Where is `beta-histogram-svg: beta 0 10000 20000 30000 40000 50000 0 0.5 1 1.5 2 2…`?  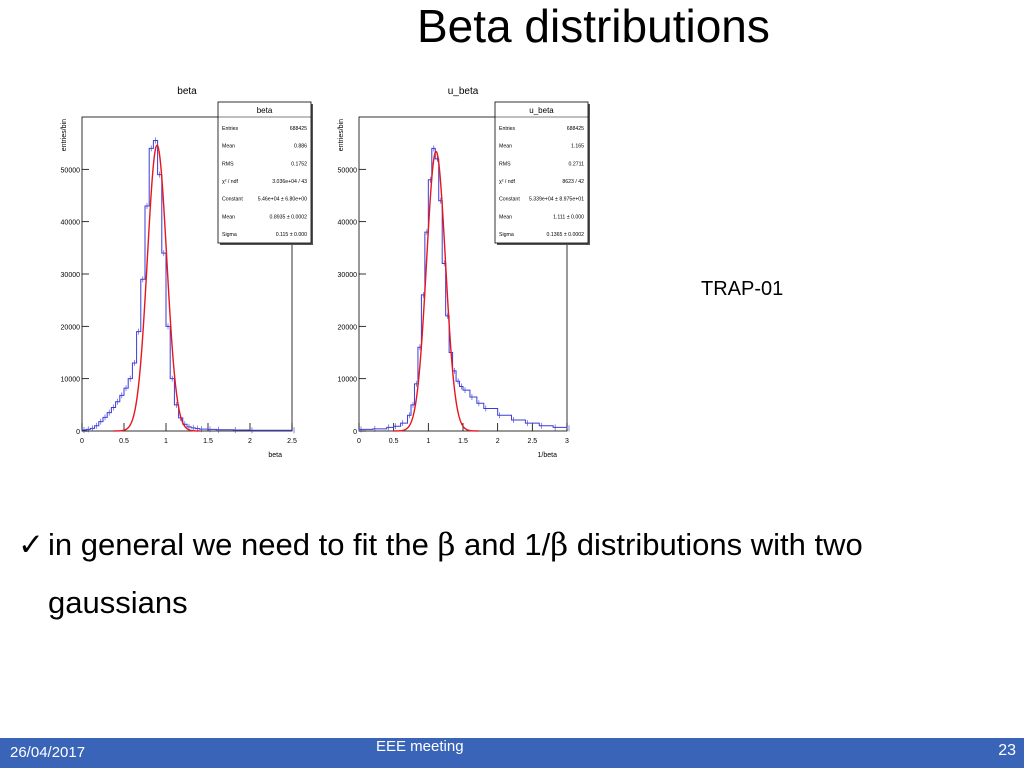
beta-histogram-svg: beta 0 10000 20000 30000 40000 50000 0 0.5 1 1.5 2 2… is located at coordinates (187, 272).